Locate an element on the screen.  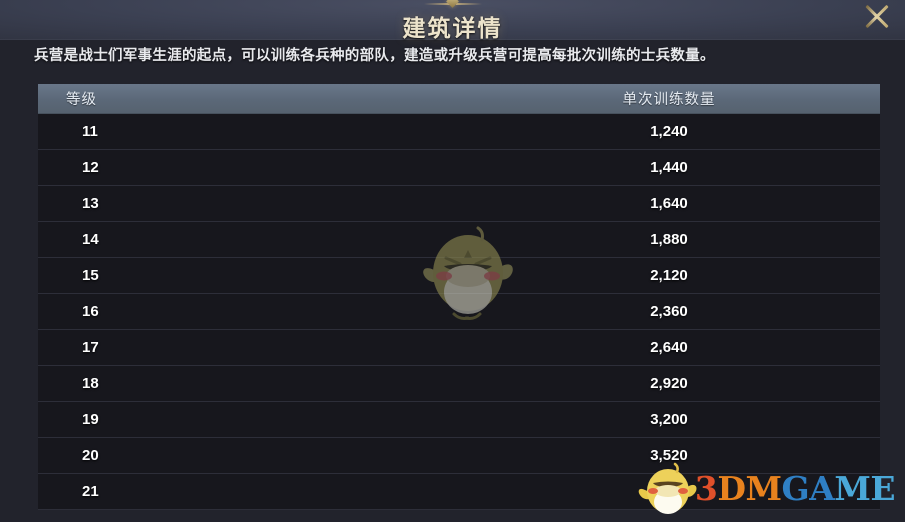
cell-amount: 1,440 is located at coordinates (669, 167).